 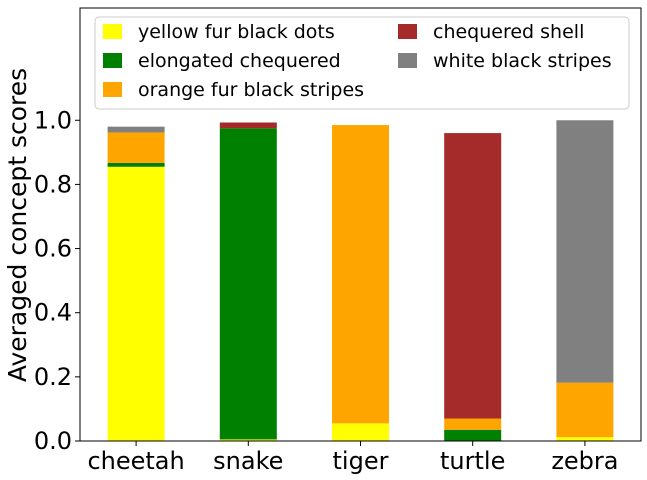 What do you see at coordinates (53, 184) in the screenshot?
I see `y-tick-label: 0.8` at bounding box center [53, 184].